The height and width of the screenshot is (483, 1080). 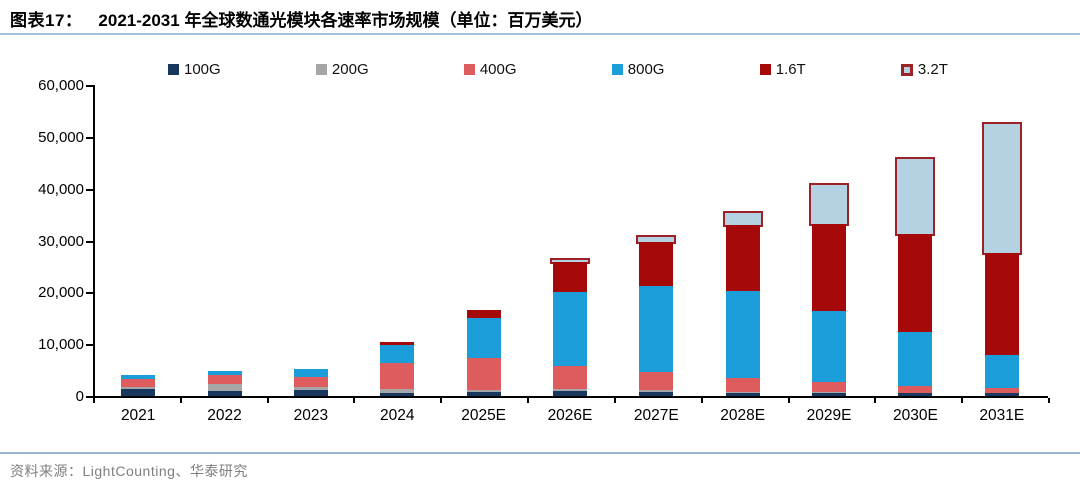 I want to click on footer-divider, so click(x=540, y=453).